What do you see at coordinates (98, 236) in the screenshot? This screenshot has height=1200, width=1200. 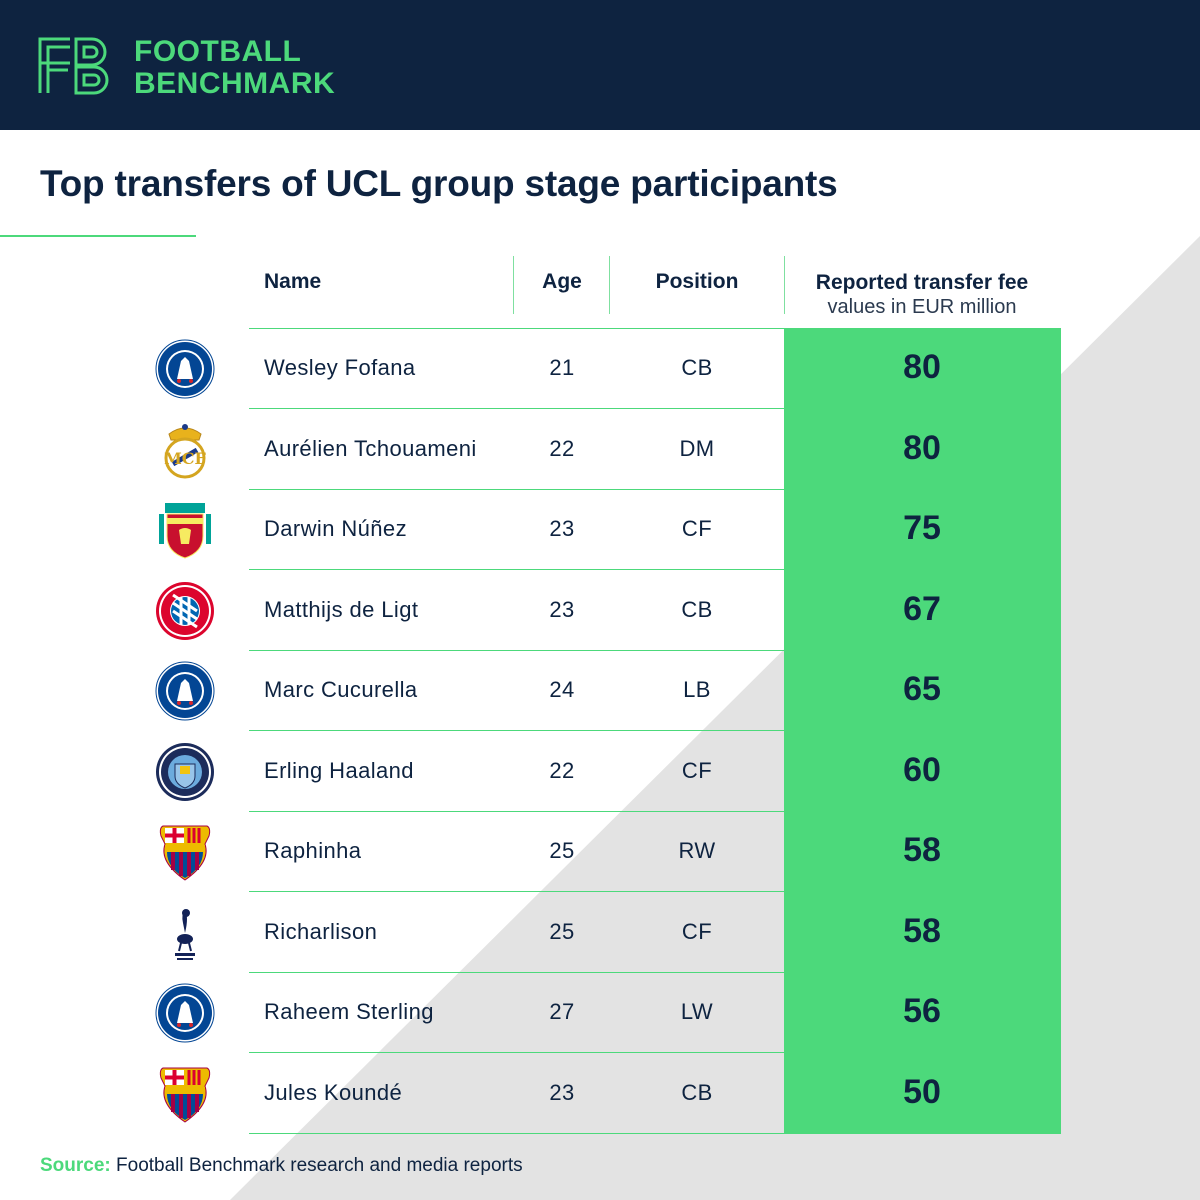 I see `title-underline` at bounding box center [98, 236].